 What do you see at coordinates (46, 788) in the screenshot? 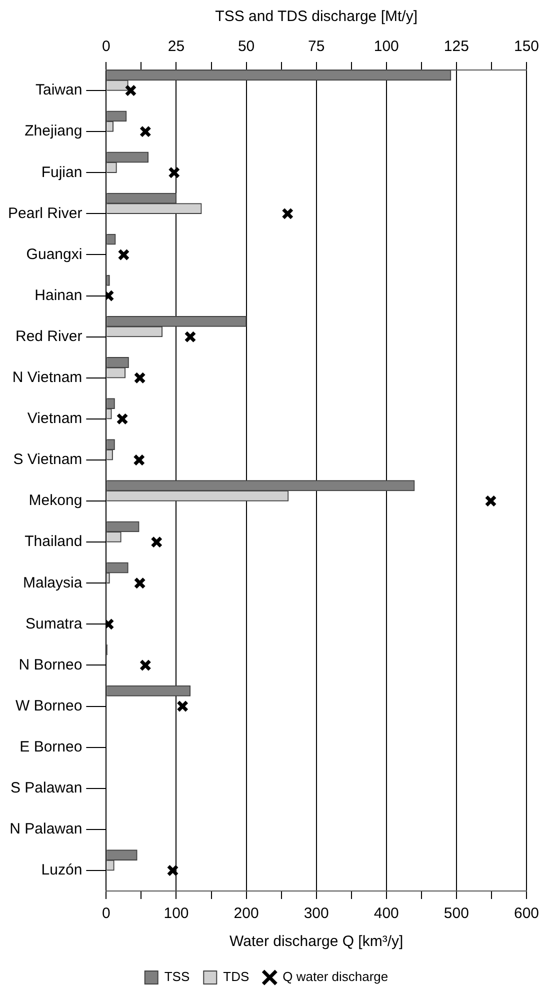
I see `y-tick-label: S Palawan` at bounding box center [46, 788].